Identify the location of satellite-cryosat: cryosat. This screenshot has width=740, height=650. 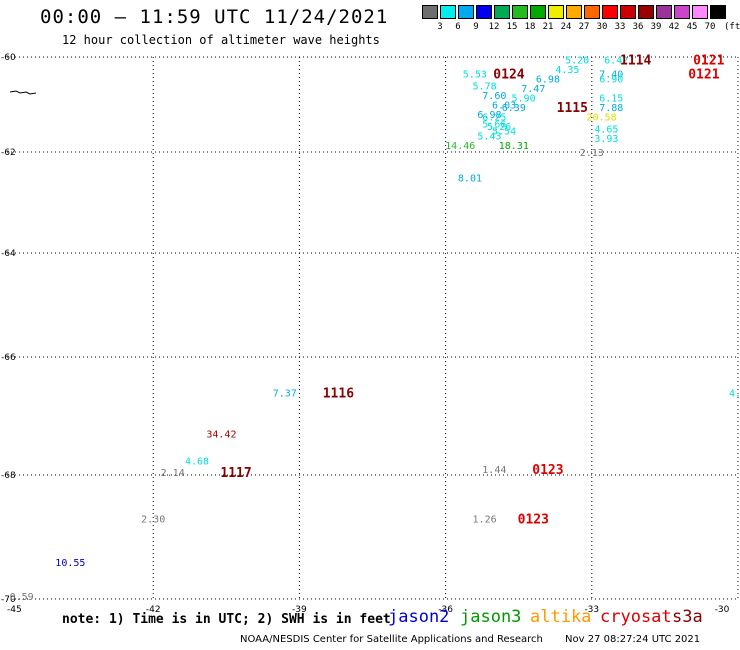
(636, 617).